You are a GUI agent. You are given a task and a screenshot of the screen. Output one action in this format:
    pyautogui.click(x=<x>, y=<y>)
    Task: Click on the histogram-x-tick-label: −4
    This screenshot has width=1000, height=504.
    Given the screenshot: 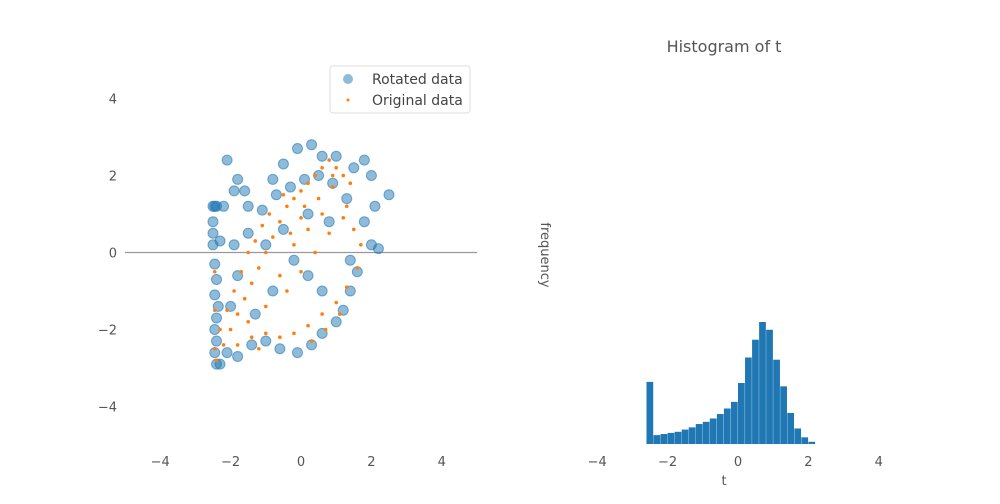 What is the action you would take?
    pyautogui.click(x=597, y=462)
    